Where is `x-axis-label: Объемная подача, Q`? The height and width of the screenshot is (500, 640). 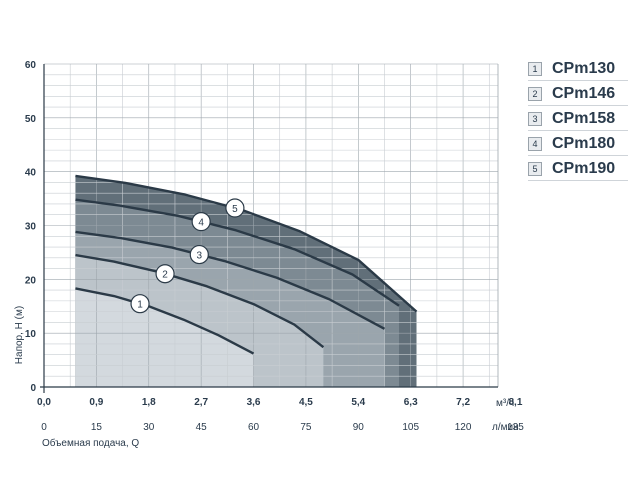
x-axis-label: Объемная подача, Q is located at coordinates (90, 443).